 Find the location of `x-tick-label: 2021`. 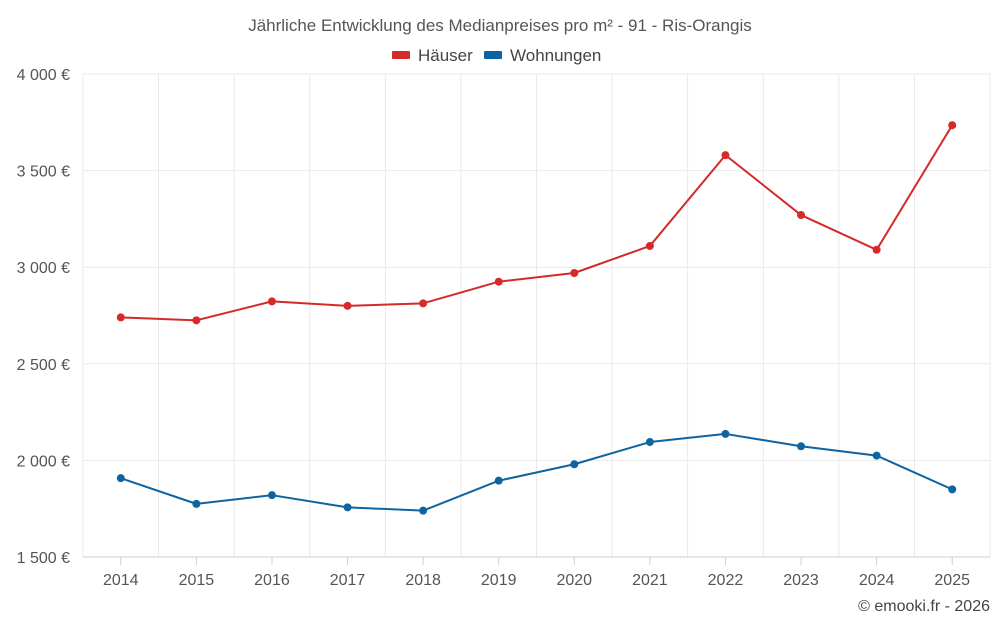

x-tick-label: 2021 is located at coordinates (650, 580).